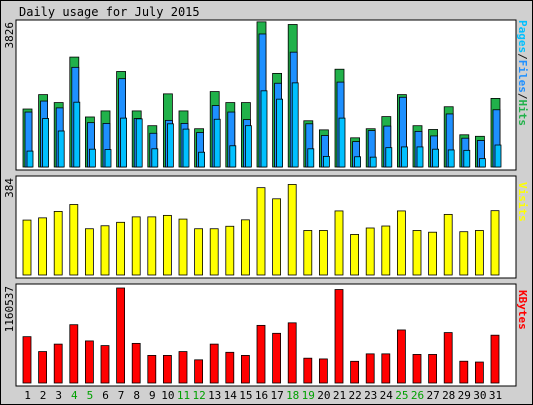 The height and width of the screenshot is (405, 533). I want to click on x-tick-label: 8, so click(136, 395).